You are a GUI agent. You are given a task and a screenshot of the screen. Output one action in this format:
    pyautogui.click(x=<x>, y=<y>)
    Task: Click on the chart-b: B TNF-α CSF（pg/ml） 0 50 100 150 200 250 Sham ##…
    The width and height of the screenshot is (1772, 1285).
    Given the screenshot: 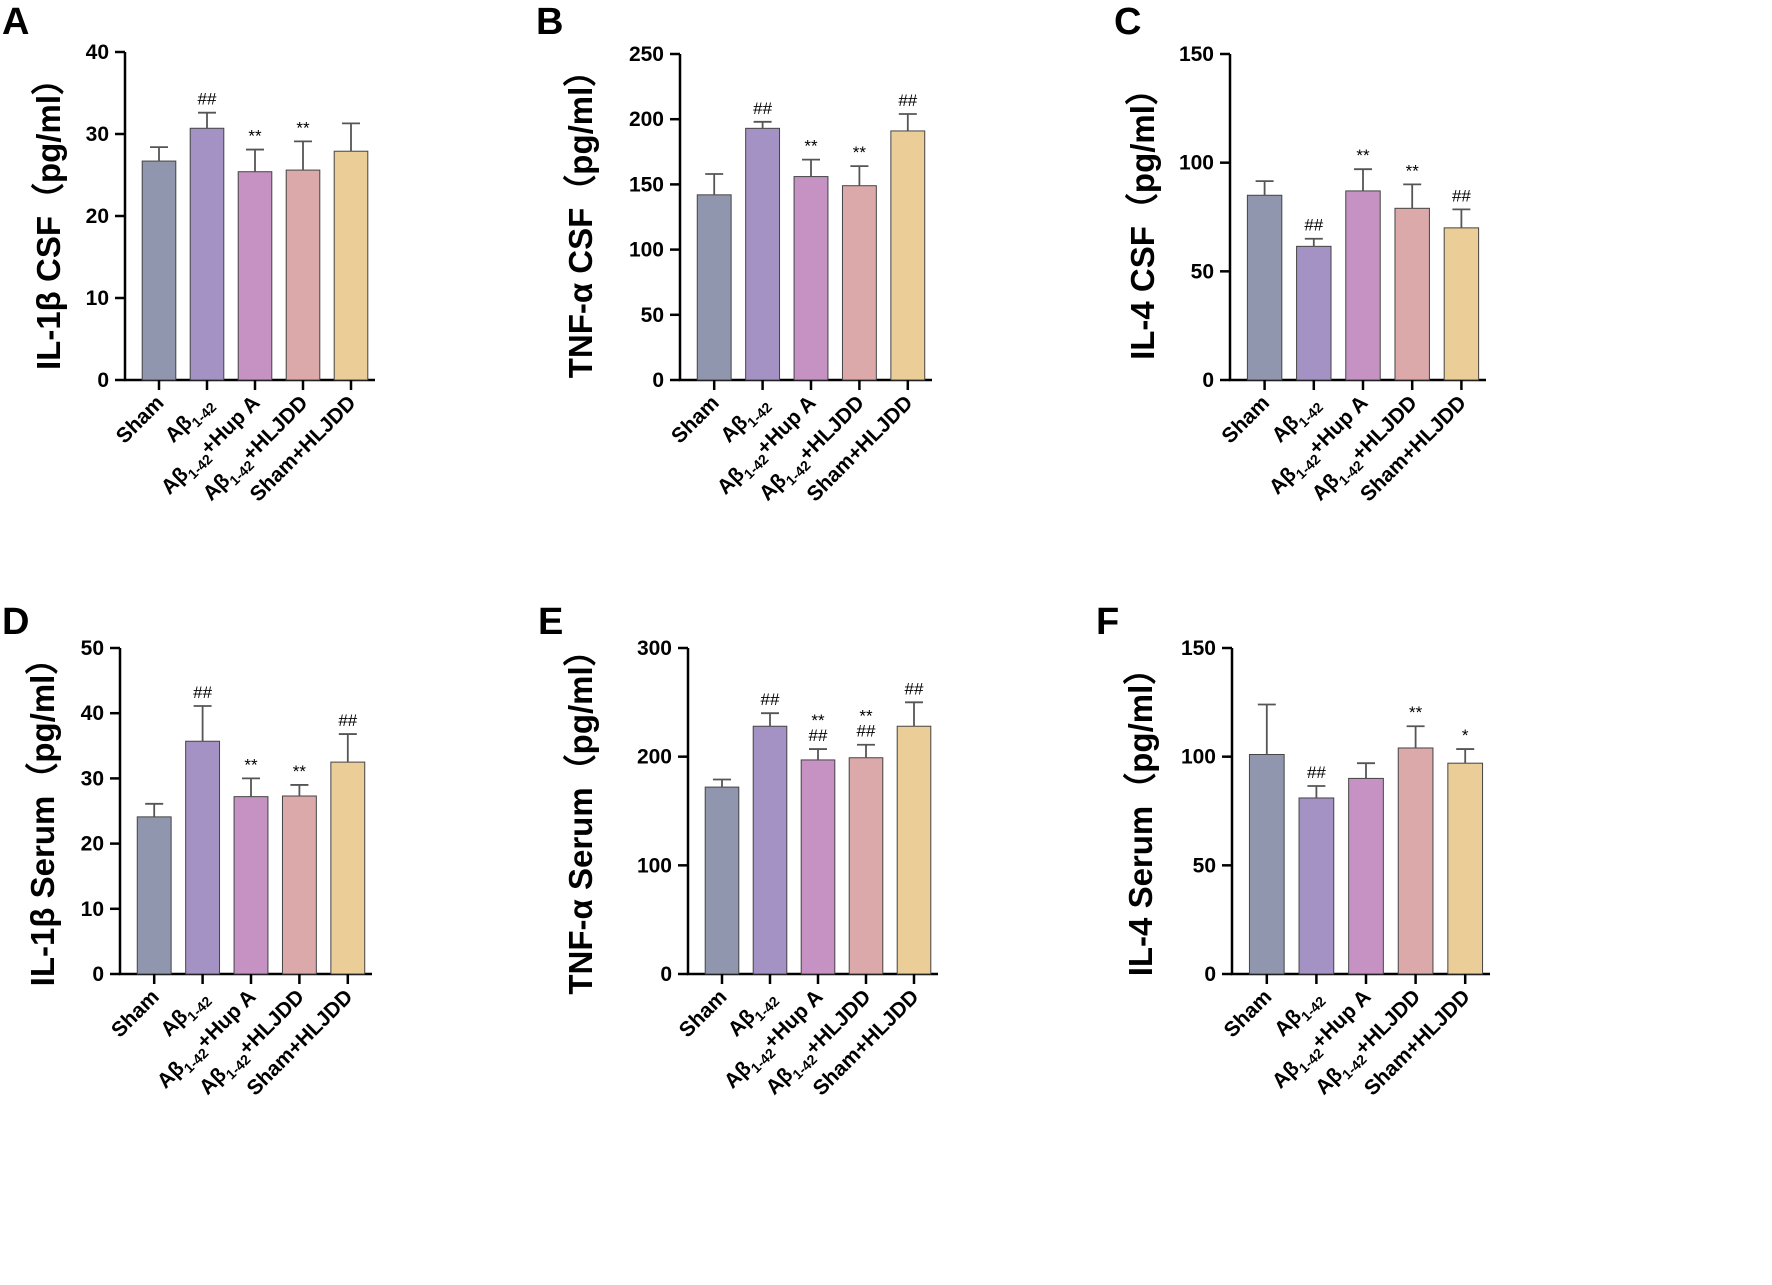 What is the action you would take?
    pyautogui.click(x=734, y=253)
    